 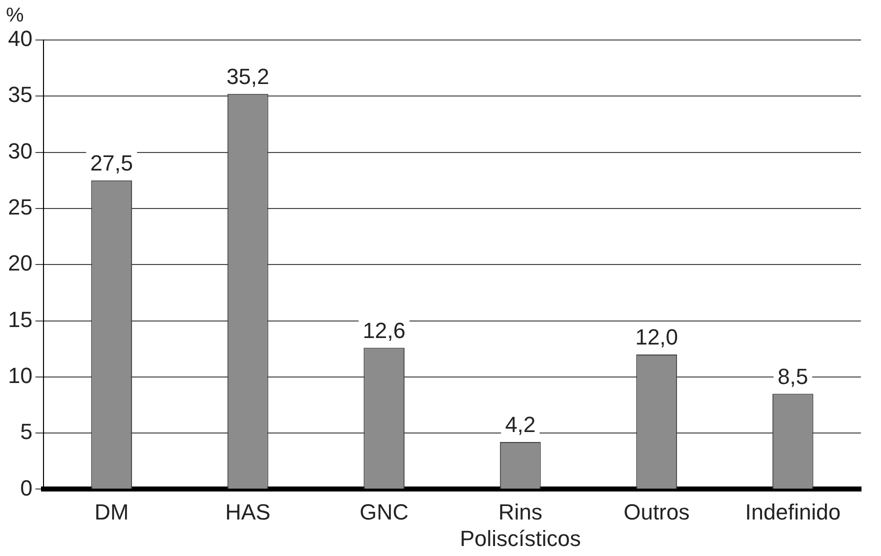 I want to click on data-label: 8,5, so click(x=793, y=376).